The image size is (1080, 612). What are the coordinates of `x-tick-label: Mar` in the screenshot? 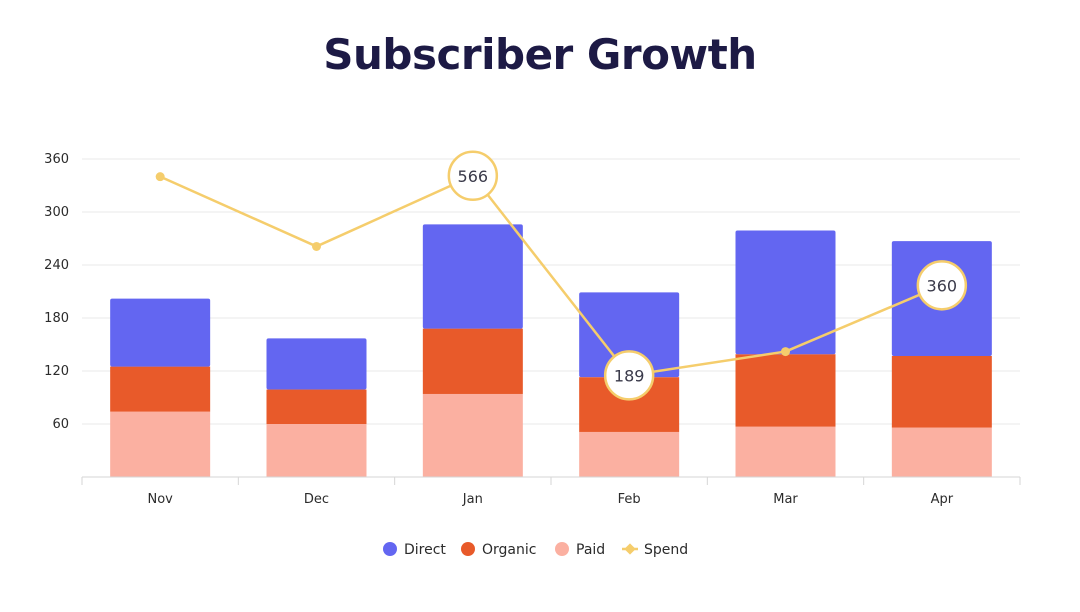 It's located at (785, 499).